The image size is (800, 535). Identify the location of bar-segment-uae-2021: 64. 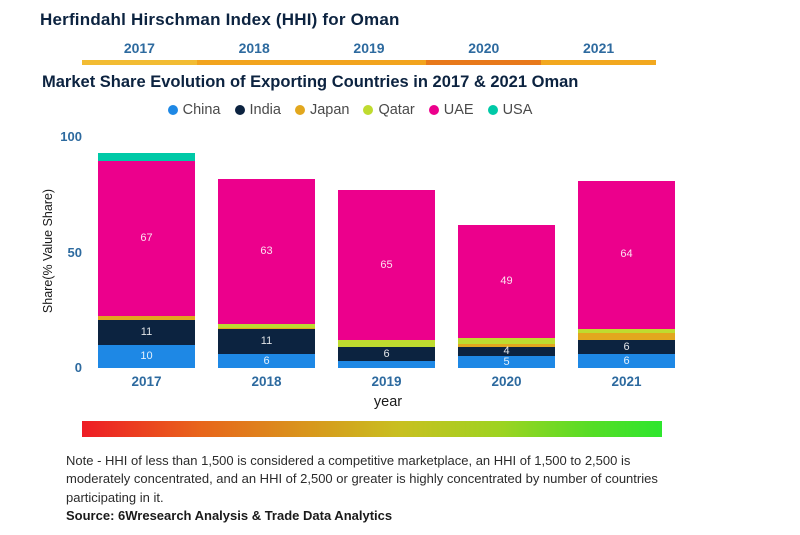
(626, 254).